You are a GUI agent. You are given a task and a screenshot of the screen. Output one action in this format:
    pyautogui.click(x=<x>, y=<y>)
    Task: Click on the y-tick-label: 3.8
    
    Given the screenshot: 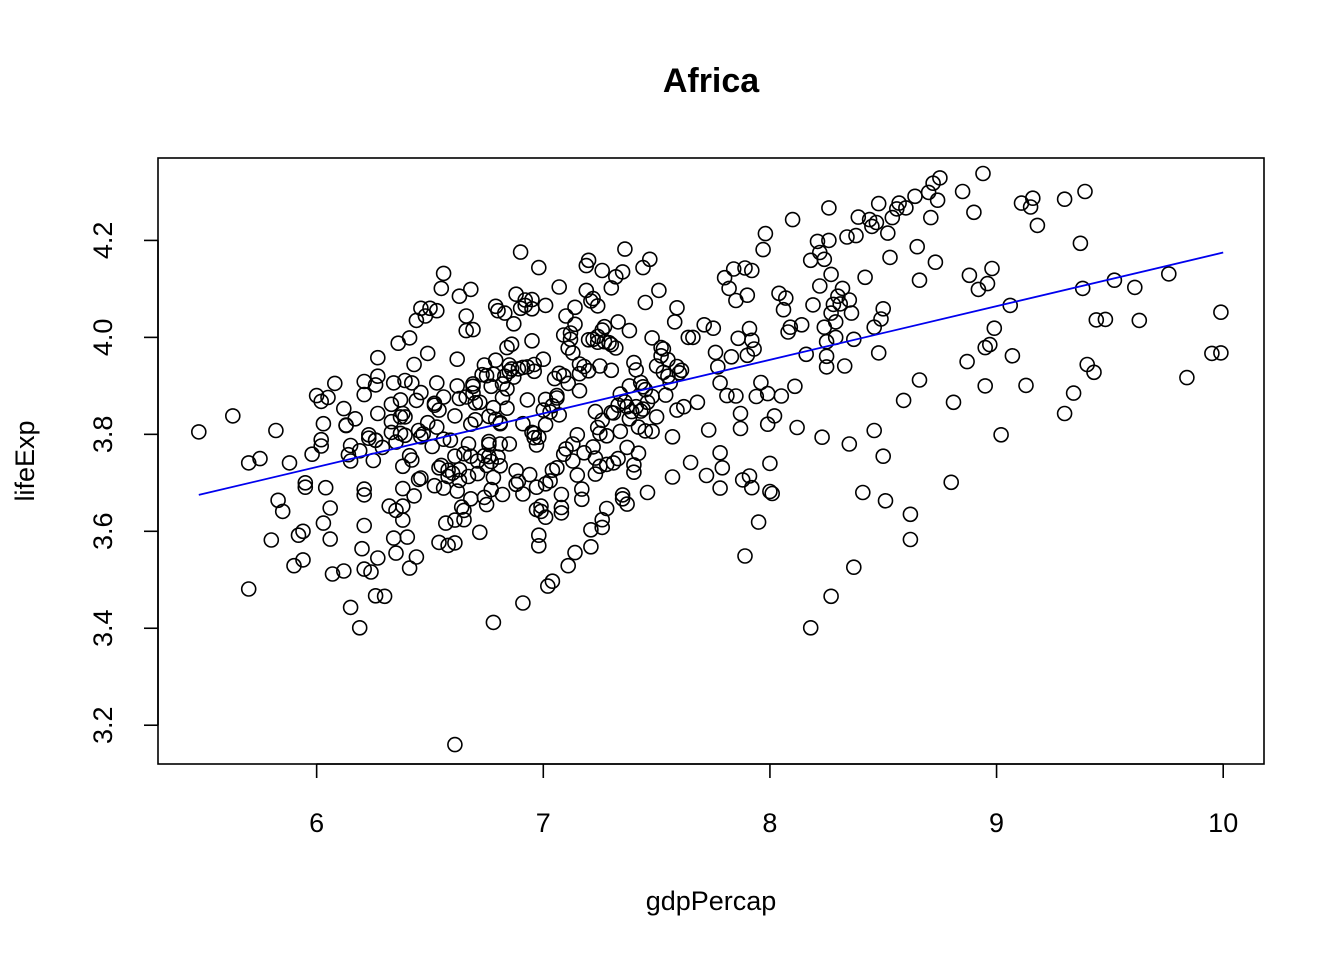 What is the action you would take?
    pyautogui.click(x=103, y=435)
    